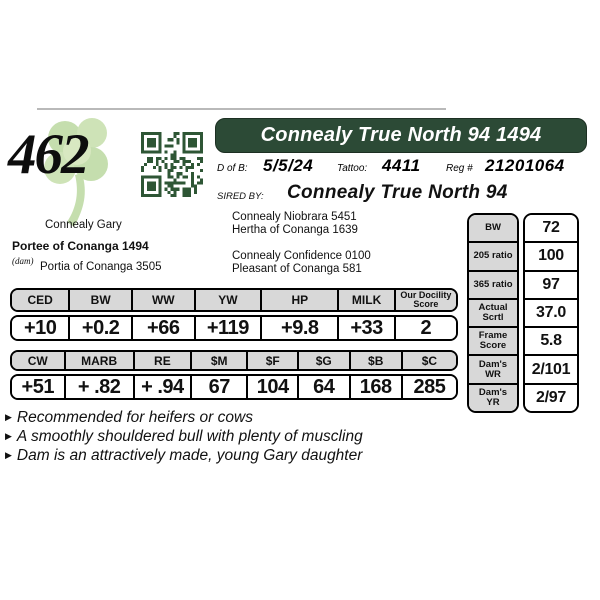 The width and height of the screenshot is (600, 600). I want to click on stats-label: 365 ratio, so click(493, 283).